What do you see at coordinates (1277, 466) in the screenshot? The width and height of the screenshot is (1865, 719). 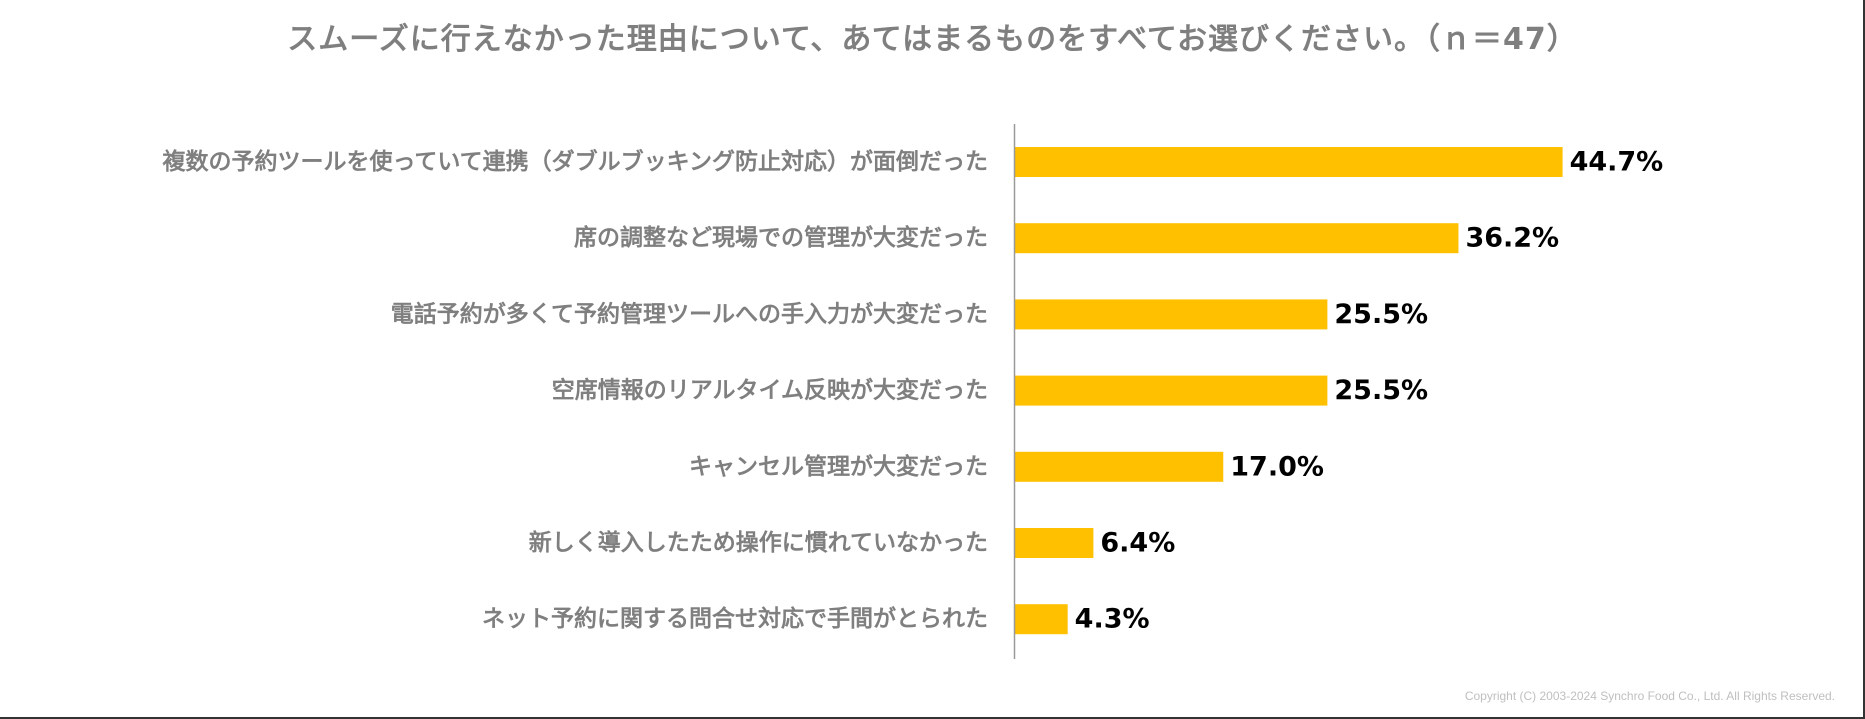 I see `data-label: 17.0%` at bounding box center [1277, 466].